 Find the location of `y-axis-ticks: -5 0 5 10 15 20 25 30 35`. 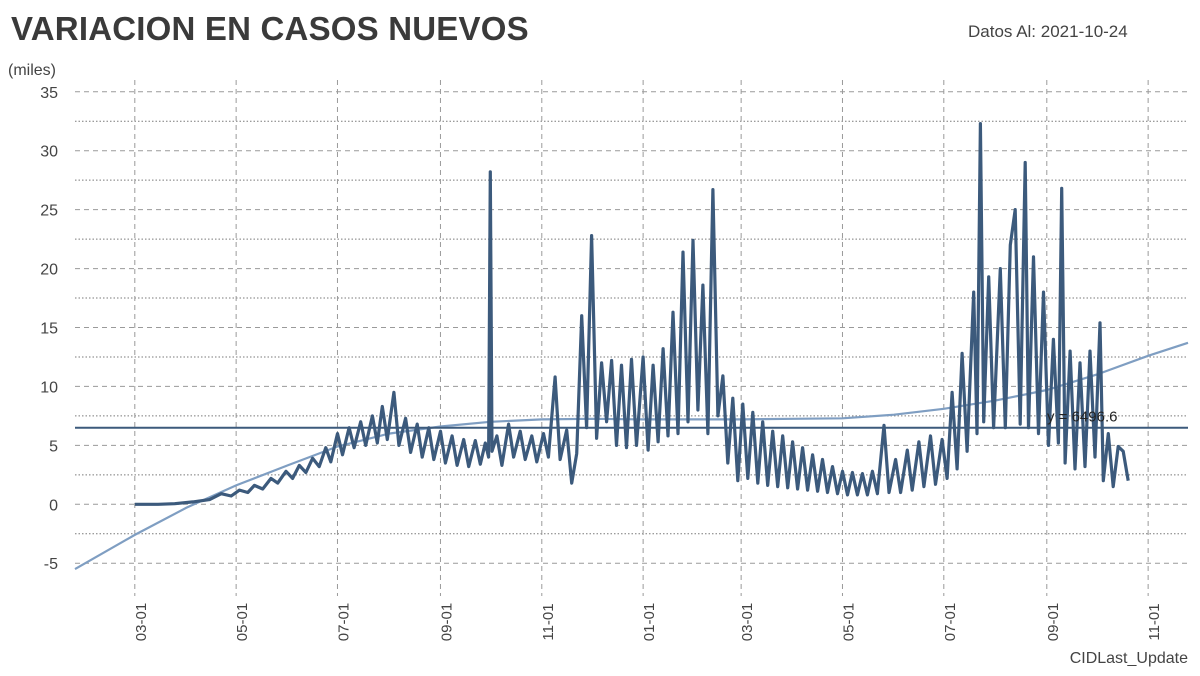

y-axis-ticks: -5 0 5 10 15 20 25 30 35 is located at coordinates (49, 329).